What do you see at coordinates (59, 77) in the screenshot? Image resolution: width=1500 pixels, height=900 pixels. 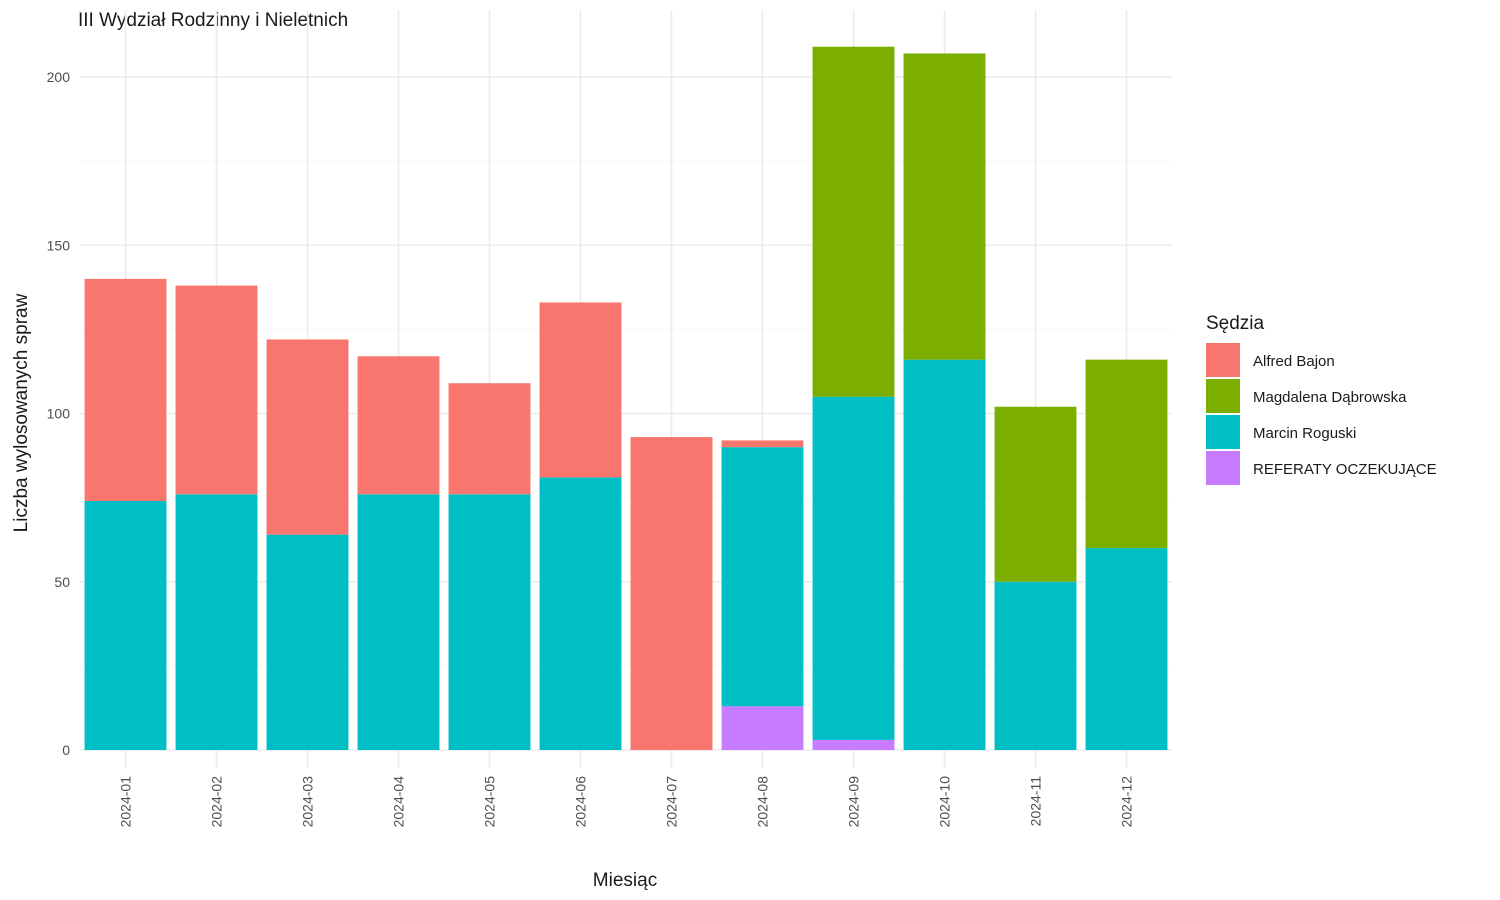 I see `y-tick-label: 200` at bounding box center [59, 77].